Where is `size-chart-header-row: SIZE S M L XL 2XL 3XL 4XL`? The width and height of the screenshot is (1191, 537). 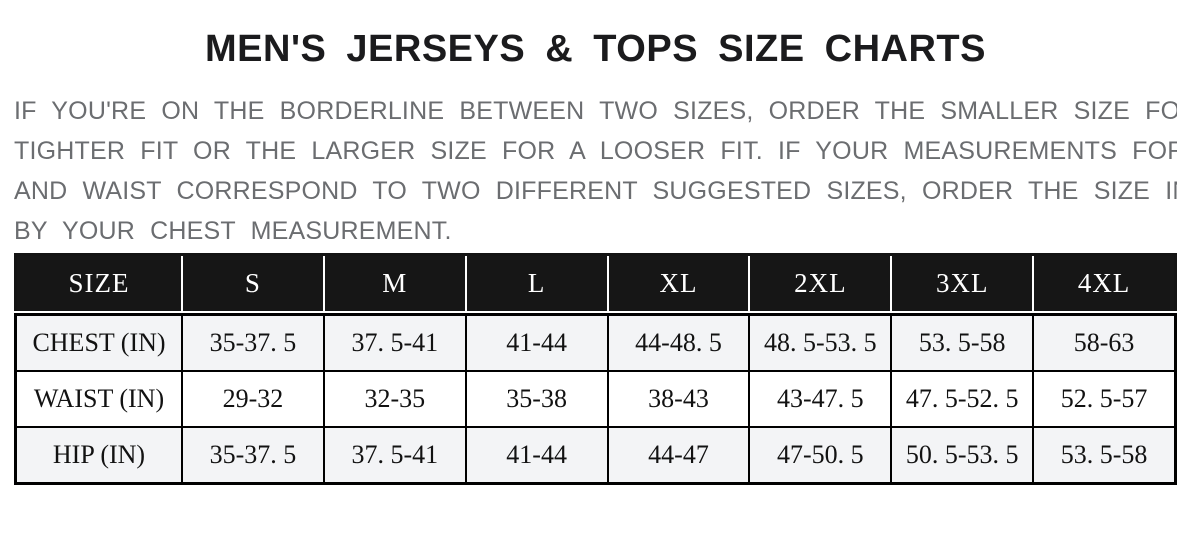
size-chart-header-row: SIZE S M L XL 2XL 3XL 4XL is located at coordinates (595, 282).